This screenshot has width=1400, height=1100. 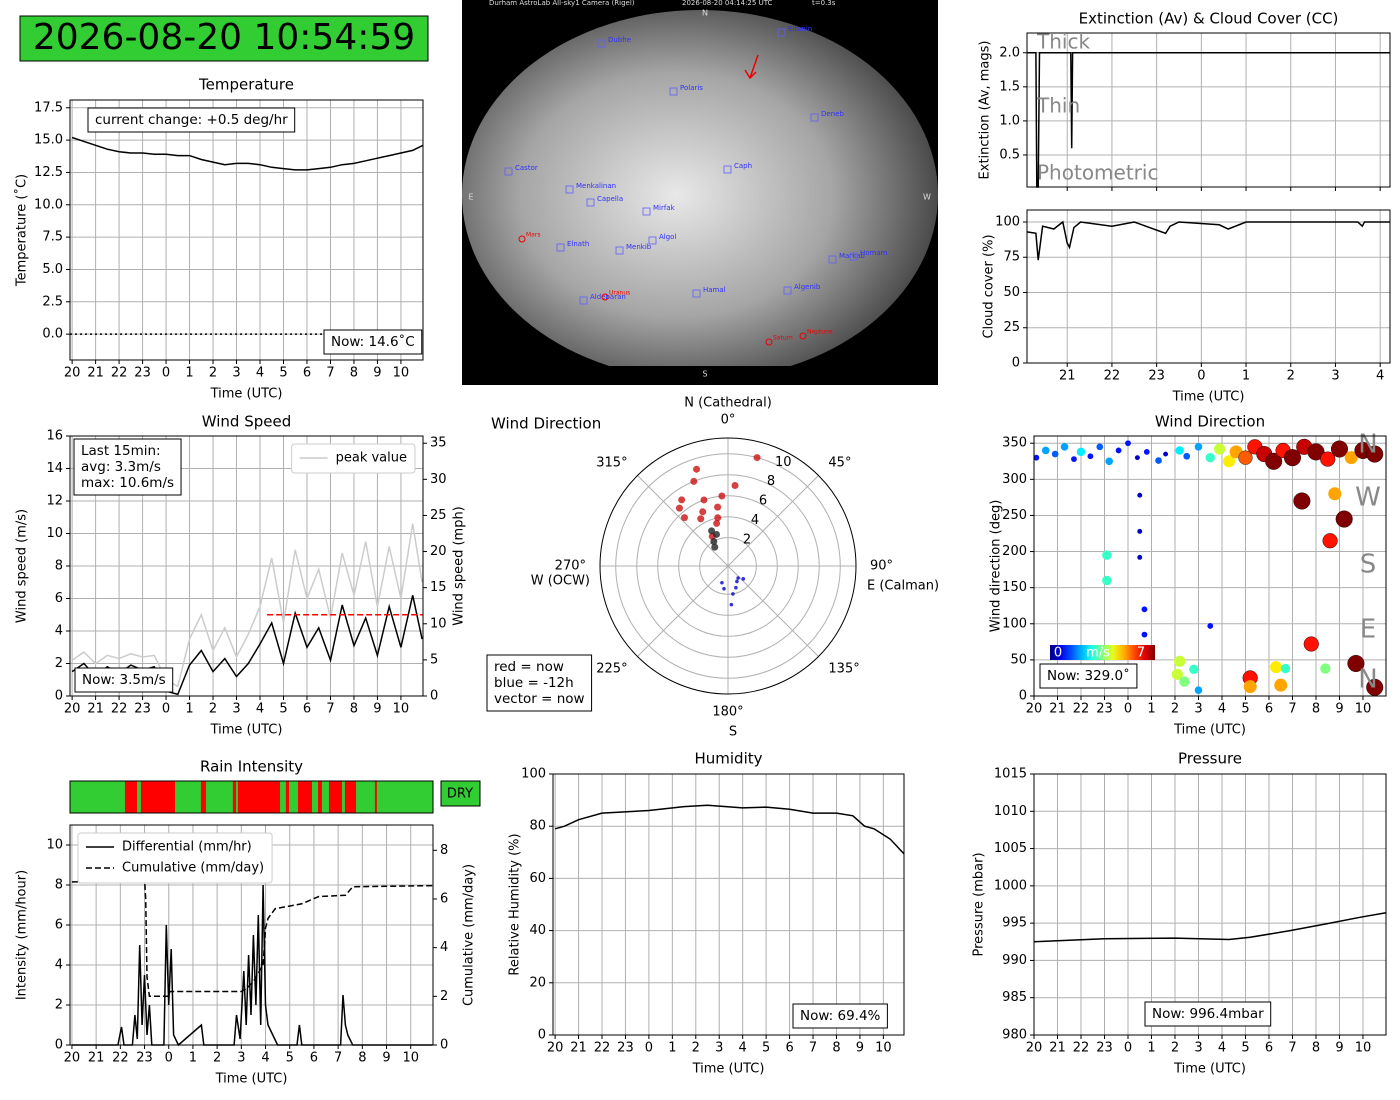 I want to click on y-tick-label: 25, so click(x=1011, y=327).